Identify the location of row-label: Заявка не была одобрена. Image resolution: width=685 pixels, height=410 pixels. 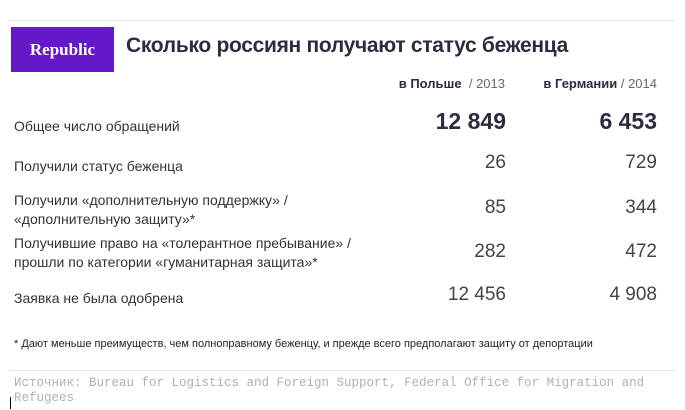
(99, 298).